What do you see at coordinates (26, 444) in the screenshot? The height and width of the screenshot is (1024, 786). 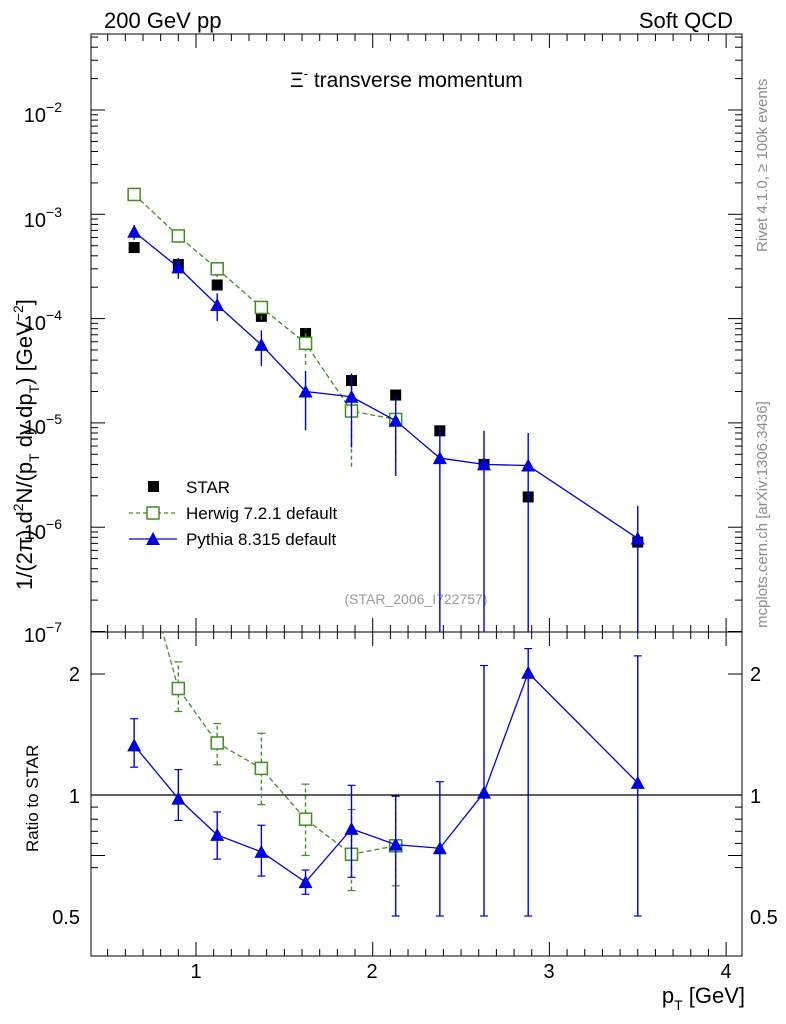 I see `main-y-axis-label: 1/(2π) d2N/(pT dy dpT) [GeV−2]` at bounding box center [26, 444].